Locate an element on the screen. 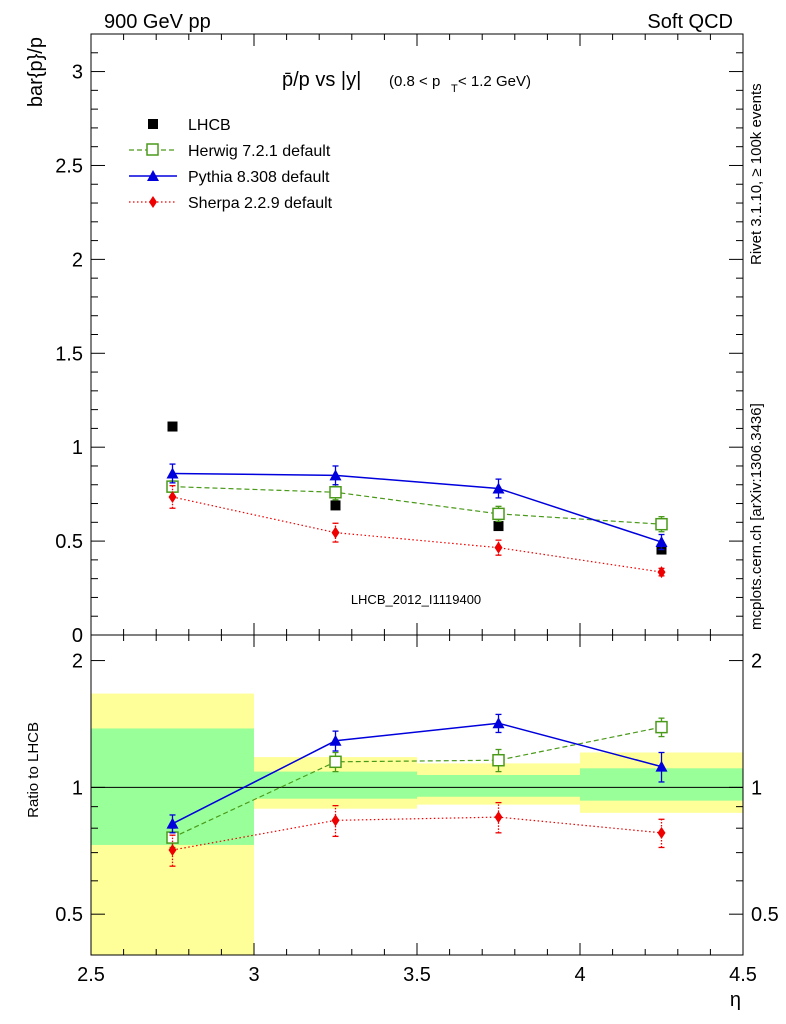 This screenshot has width=786, height=1024. main-ytick-label: 0.5 is located at coordinates (69, 542).